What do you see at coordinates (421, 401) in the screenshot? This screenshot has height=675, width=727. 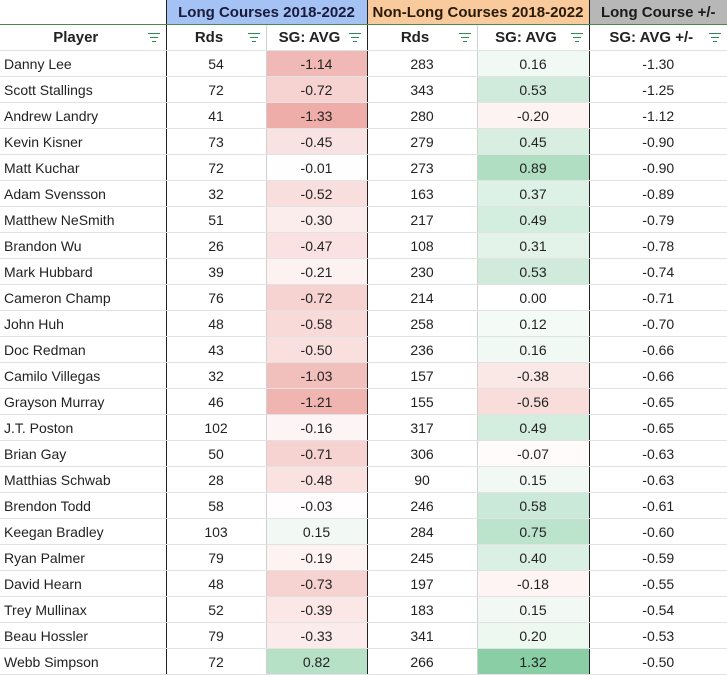 I see `non-rds-cell: 155` at bounding box center [421, 401].